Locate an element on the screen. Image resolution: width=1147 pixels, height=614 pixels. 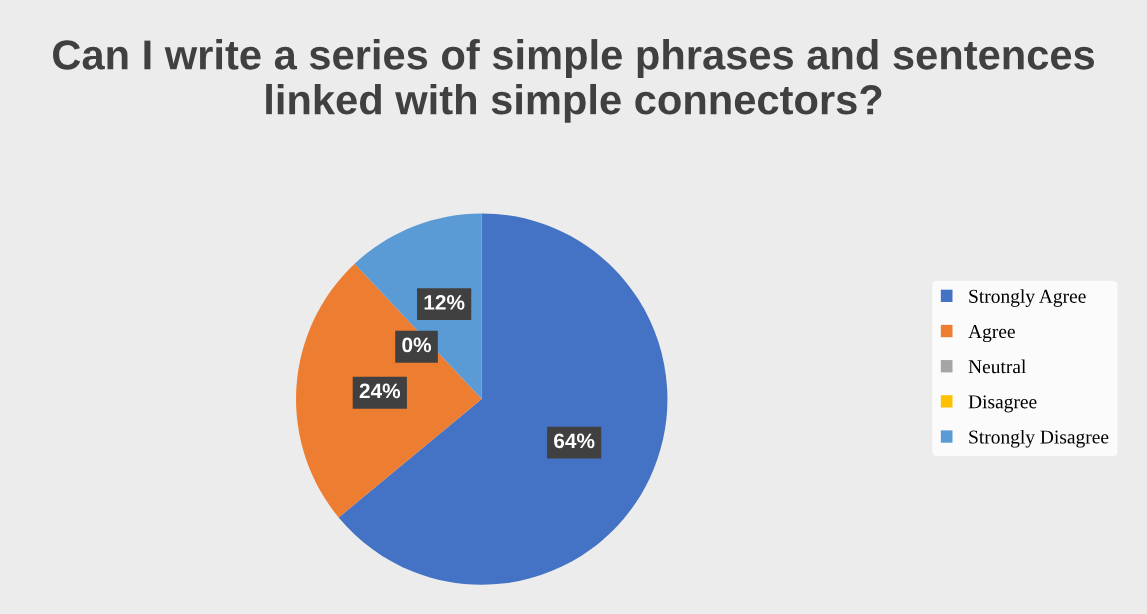
data-label: 12% is located at coordinates (444, 302).